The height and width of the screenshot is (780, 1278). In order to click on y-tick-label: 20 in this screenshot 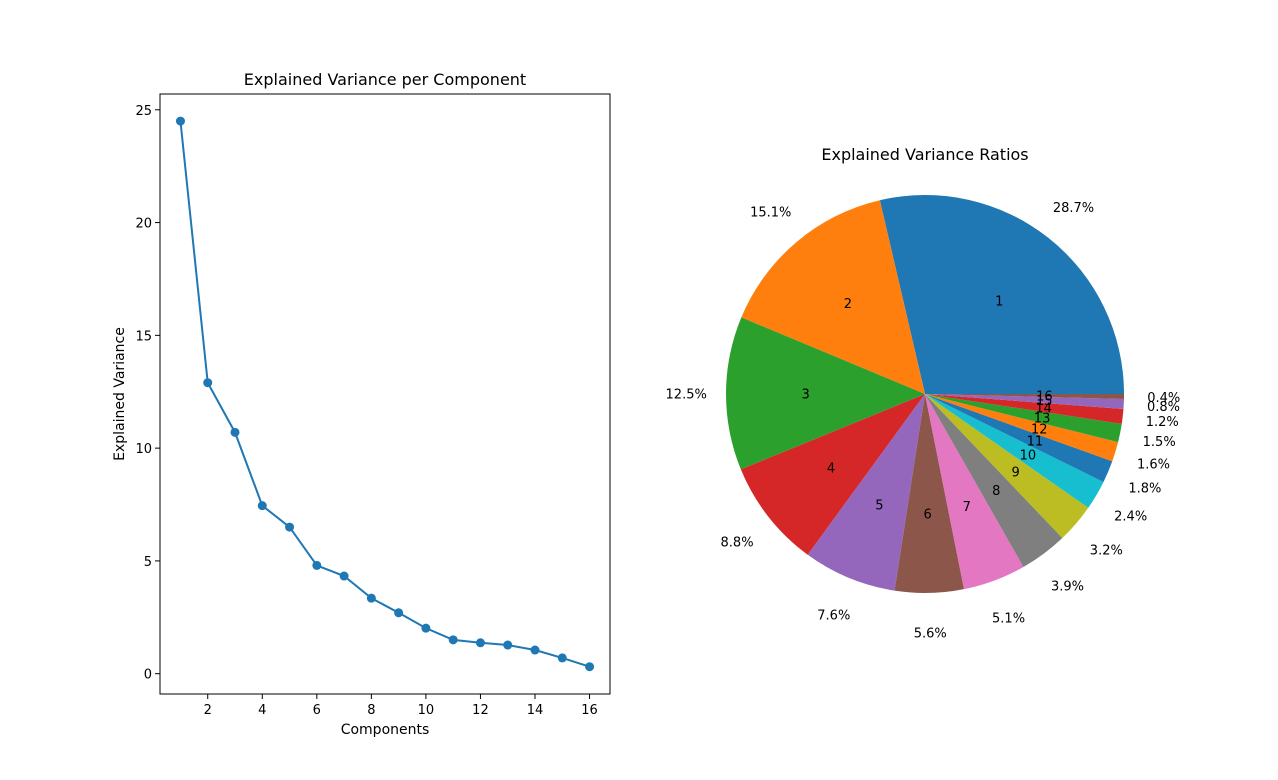, I will do `click(143, 224)`.